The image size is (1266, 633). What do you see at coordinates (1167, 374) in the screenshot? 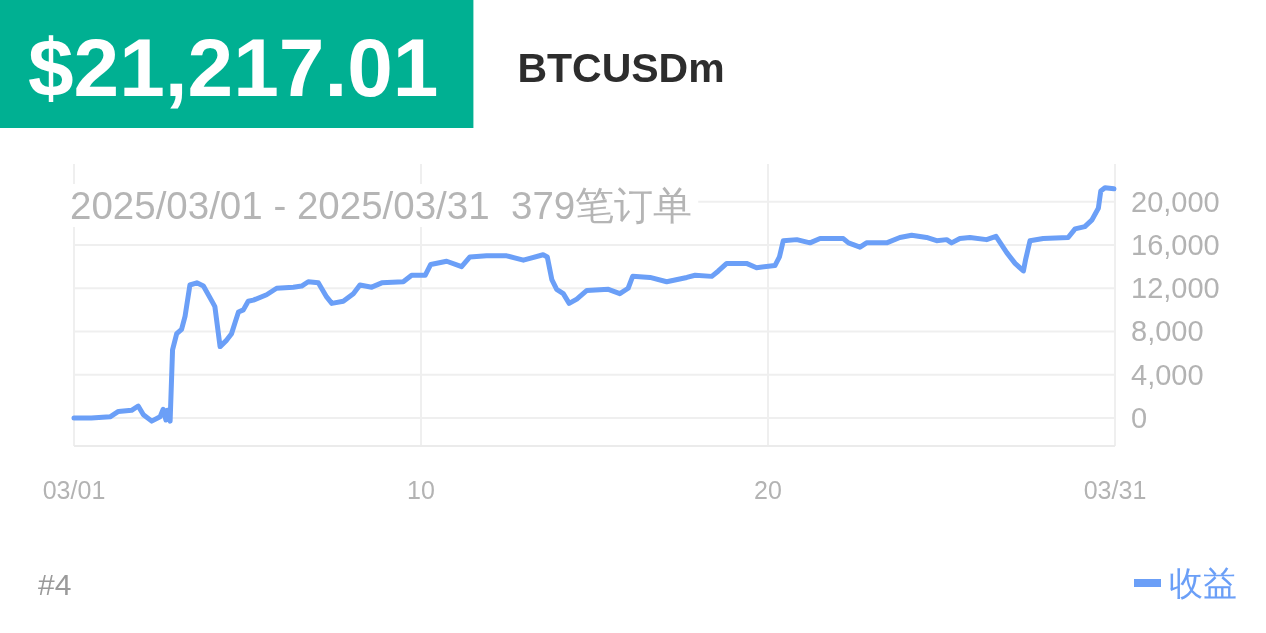
I see `y-tick-label: 4,000` at bounding box center [1167, 374].